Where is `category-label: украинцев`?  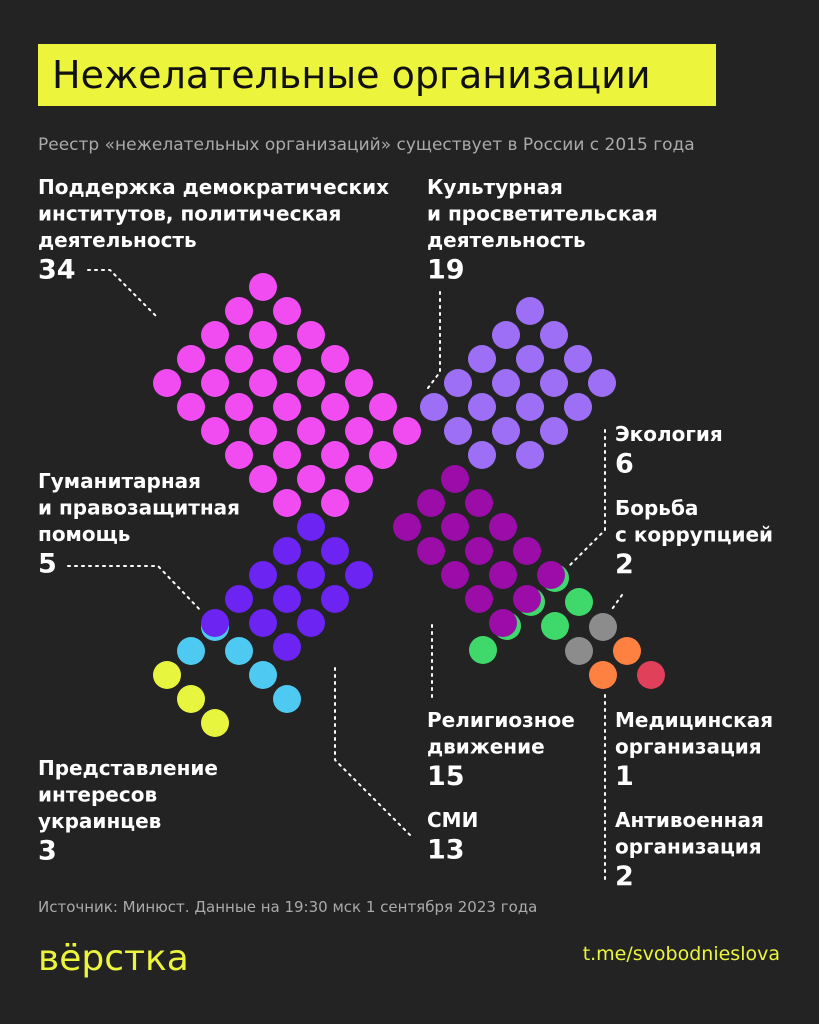 category-label: украинцев is located at coordinates (99, 821).